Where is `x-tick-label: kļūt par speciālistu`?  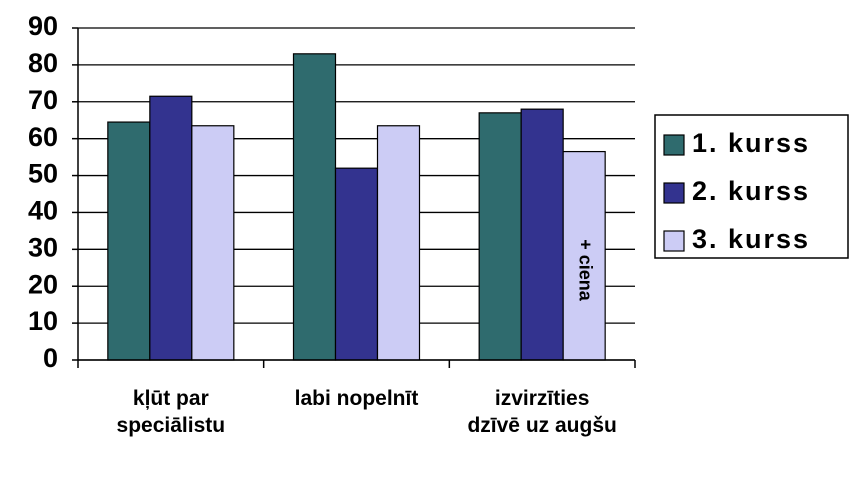 x-tick-label: kļūt par speciālistu is located at coordinates (171, 412).